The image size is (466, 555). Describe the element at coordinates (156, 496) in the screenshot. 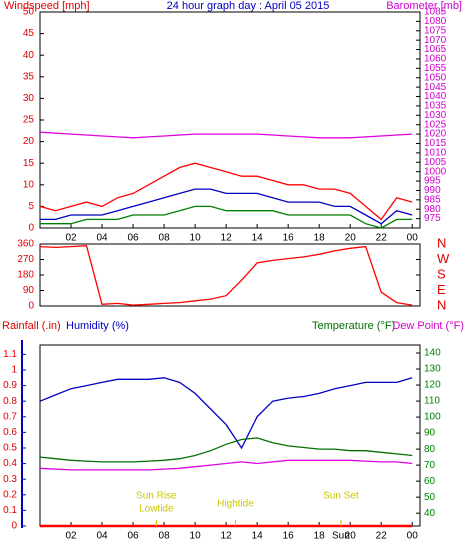

I see `annotation: Sun Rise` at that location.